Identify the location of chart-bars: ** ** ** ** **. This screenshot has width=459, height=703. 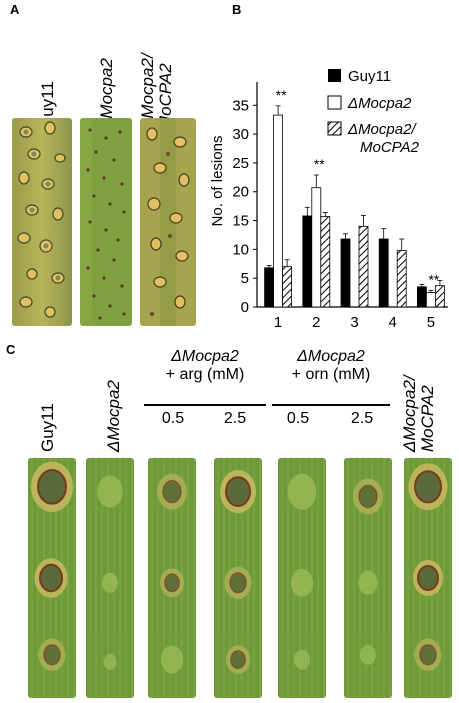
(354, 197).